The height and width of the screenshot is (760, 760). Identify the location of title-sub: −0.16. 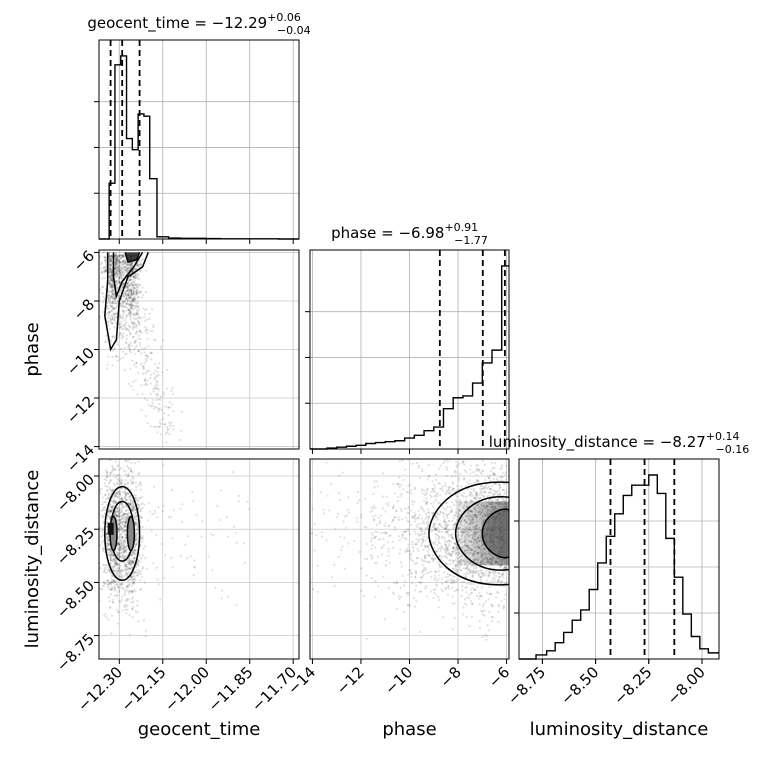
(733, 449).